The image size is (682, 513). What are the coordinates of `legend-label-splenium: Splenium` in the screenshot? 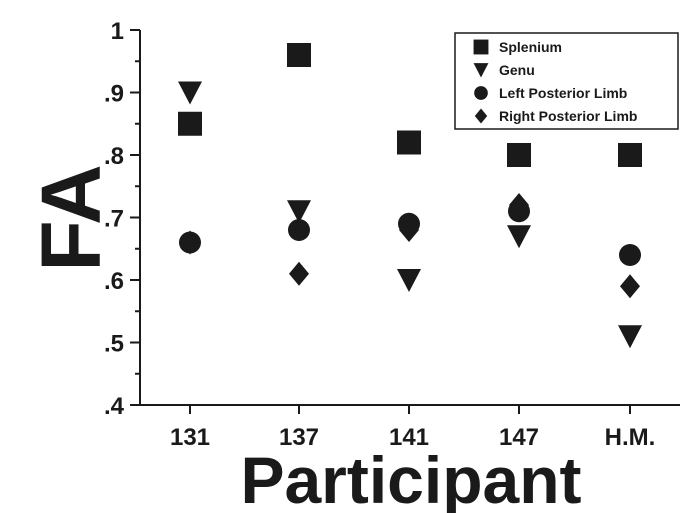 It's located at (530, 47).